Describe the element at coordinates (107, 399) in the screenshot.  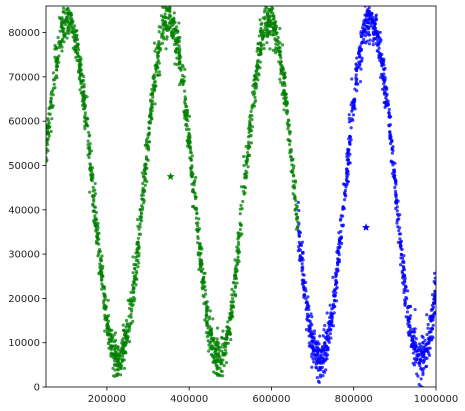
I see `x-tick-label: 200000` at that location.